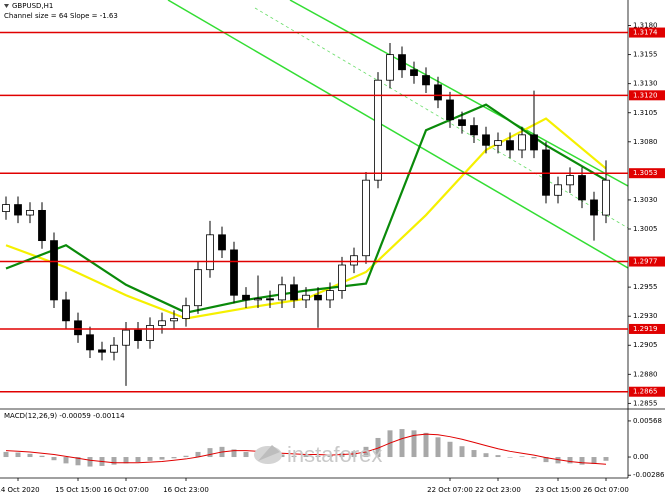  I want to click on macd-signal, so click(306, 449).